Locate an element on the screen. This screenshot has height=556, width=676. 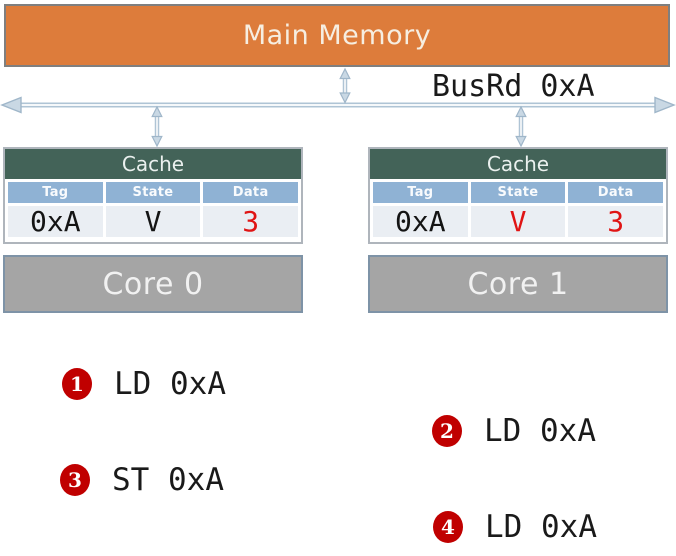
memory-connector-up-arrow-icon is located at coordinates (345, 73).